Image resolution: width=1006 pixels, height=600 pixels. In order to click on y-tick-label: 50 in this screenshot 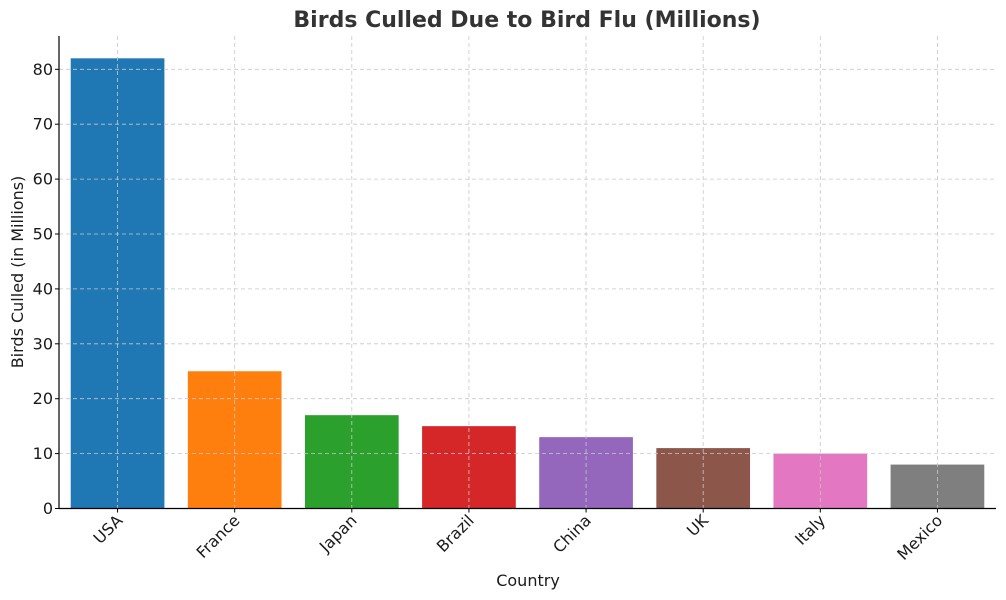, I will do `click(43, 234)`.